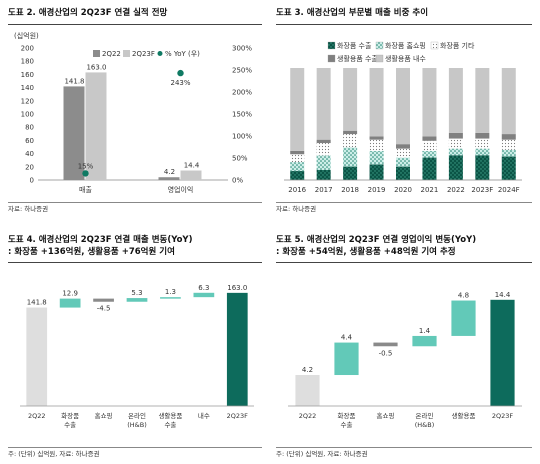  Describe the element at coordinates (347, 338) in the screenshot. I see `bar-value-label: 4.4` at that location.